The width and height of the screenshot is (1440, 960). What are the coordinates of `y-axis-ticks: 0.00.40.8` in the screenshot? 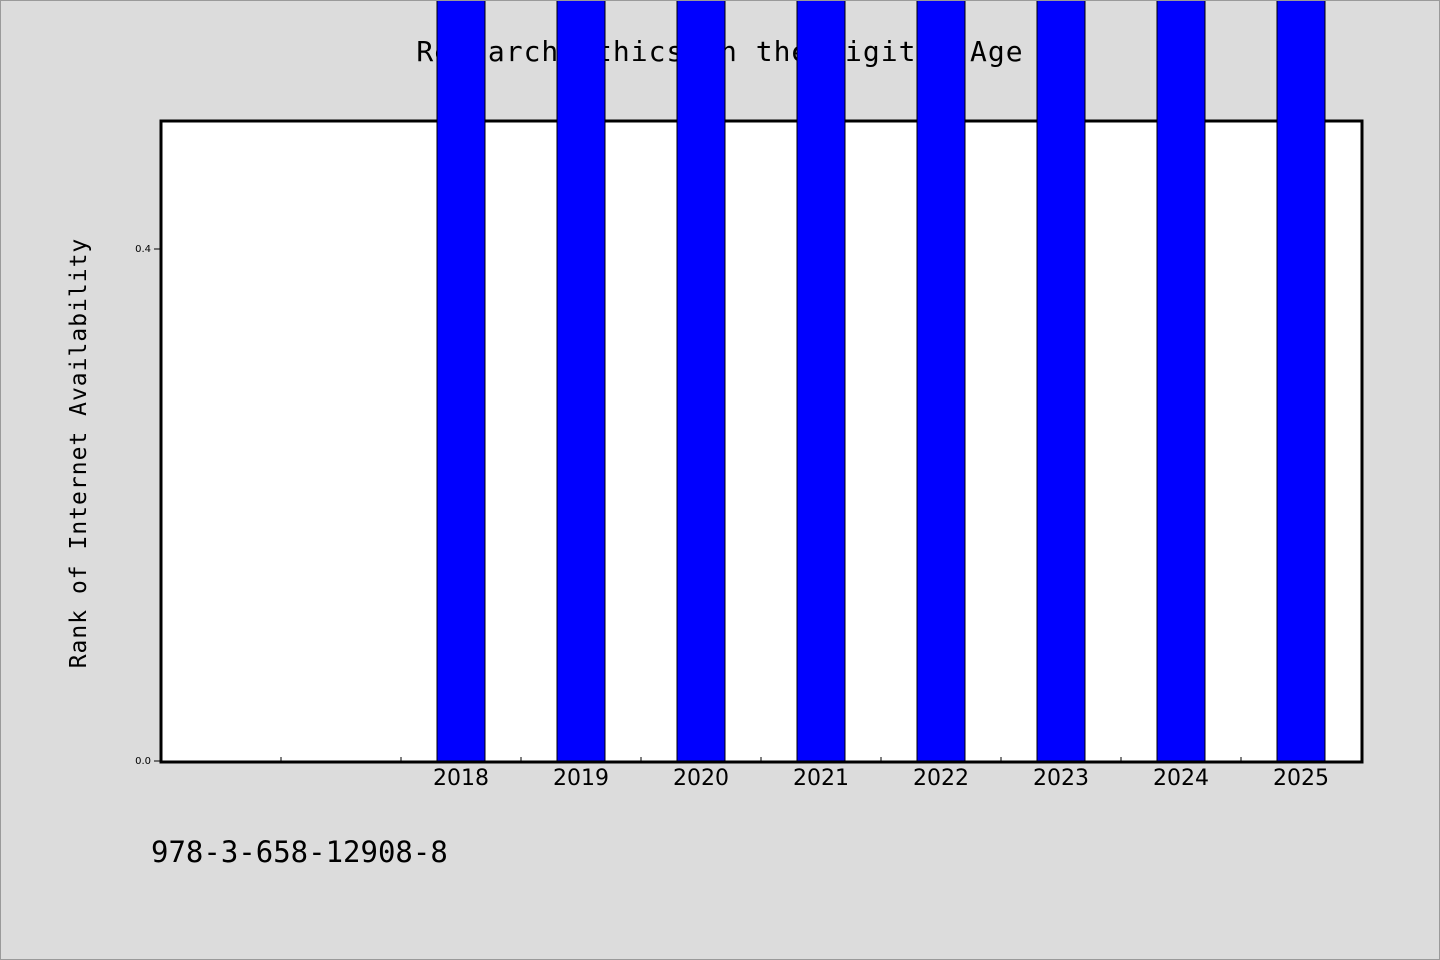 It's located at (148, 505).